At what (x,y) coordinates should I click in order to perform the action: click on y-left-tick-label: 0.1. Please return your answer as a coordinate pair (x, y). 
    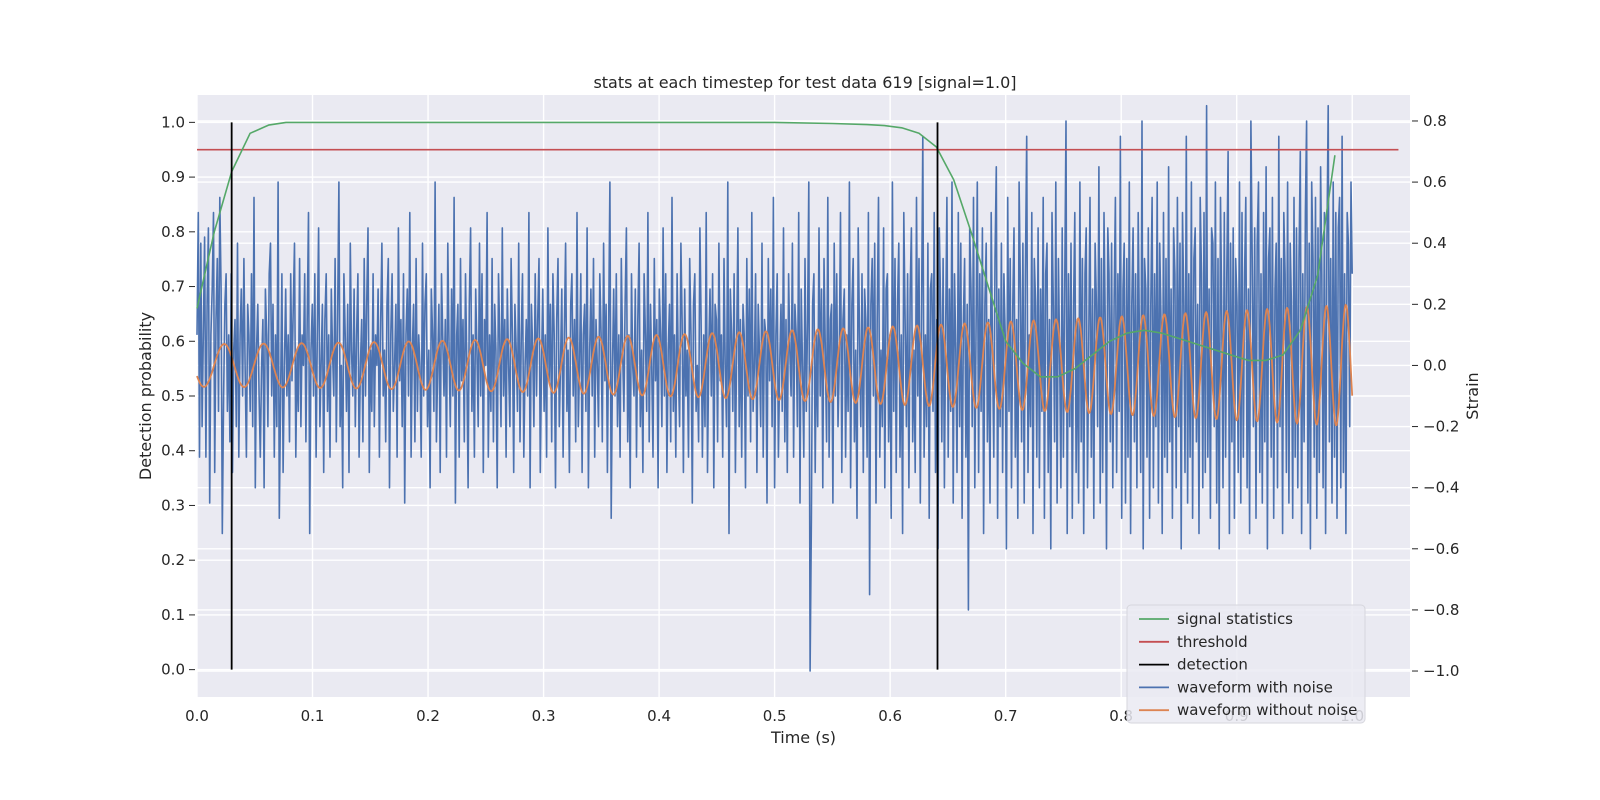
    Looking at the image, I should click on (173, 615).